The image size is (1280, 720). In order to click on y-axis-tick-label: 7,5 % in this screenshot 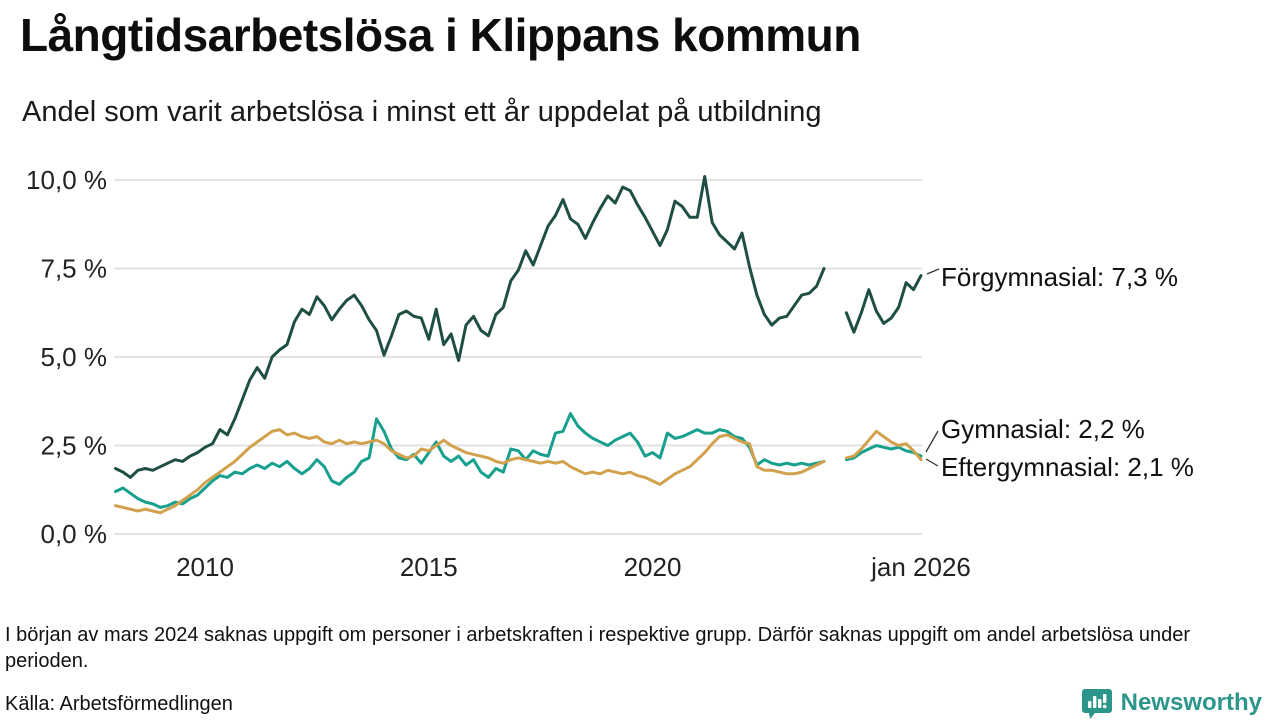, I will do `click(74, 269)`.